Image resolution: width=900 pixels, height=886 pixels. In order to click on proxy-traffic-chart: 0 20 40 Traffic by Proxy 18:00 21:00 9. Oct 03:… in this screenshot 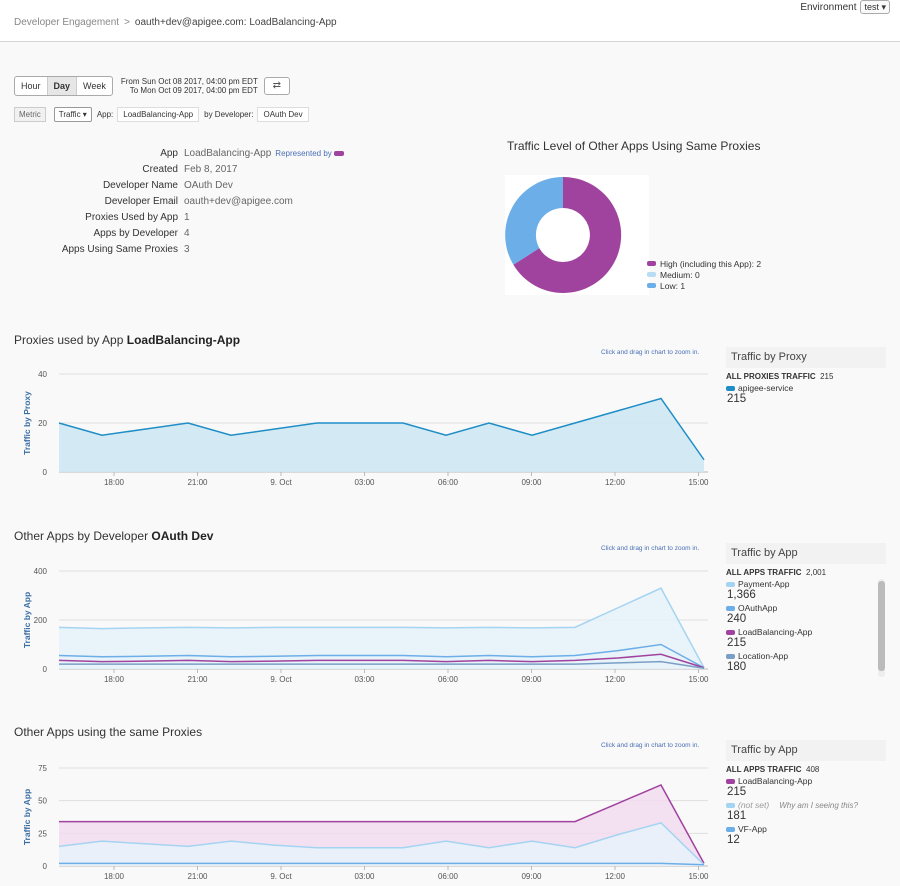, I will do `click(364, 425)`.